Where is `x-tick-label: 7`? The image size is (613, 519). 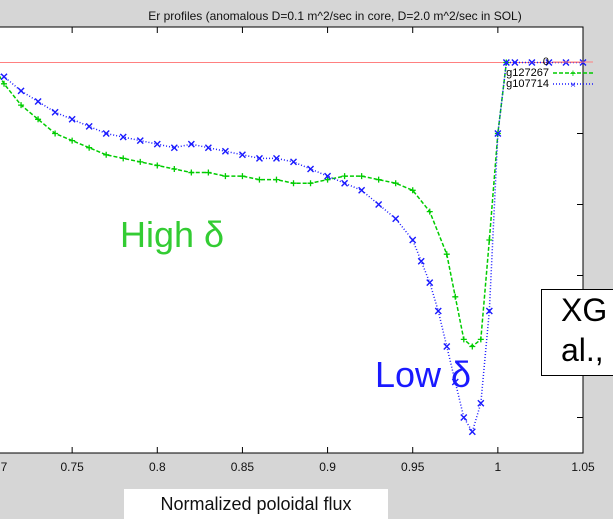 x-tick-label: 7 is located at coordinates (4, 467).